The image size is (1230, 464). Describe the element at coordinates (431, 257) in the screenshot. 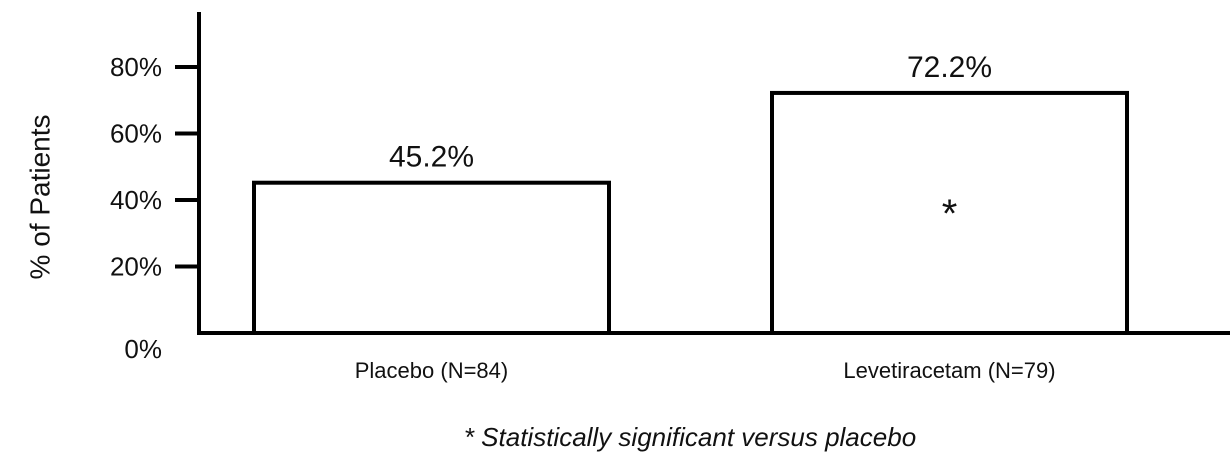

I see `bar` at that location.